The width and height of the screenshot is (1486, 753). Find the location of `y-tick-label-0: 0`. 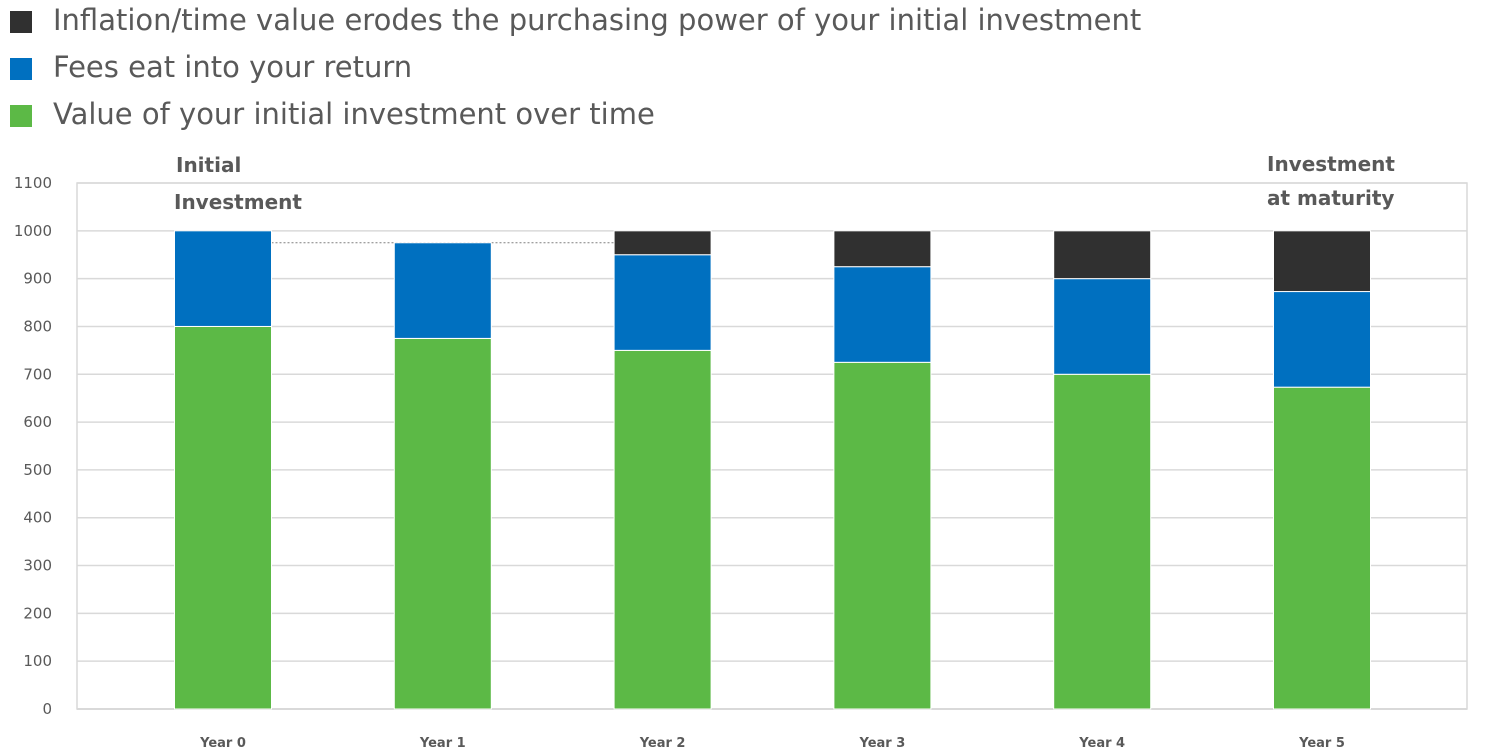

y-tick-label-0: 0 is located at coordinates (47, 709).